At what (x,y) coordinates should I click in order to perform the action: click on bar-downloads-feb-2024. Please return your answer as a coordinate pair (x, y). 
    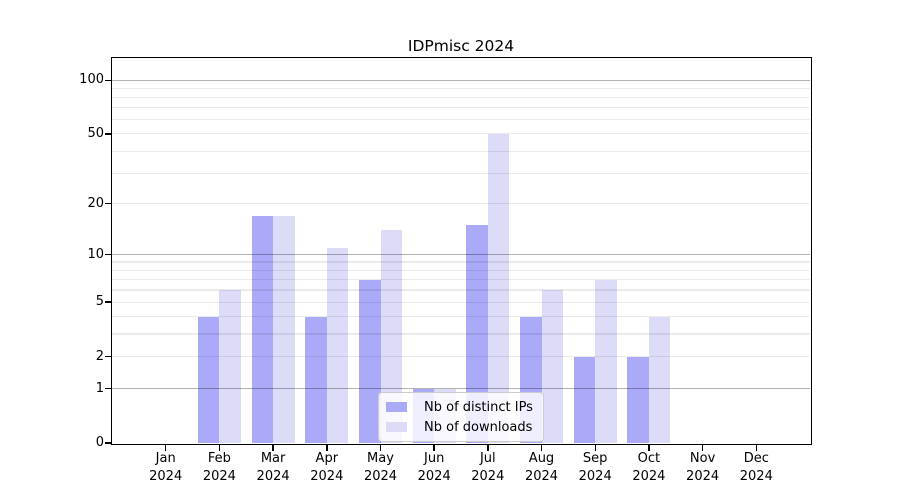
    Looking at the image, I should click on (230, 366).